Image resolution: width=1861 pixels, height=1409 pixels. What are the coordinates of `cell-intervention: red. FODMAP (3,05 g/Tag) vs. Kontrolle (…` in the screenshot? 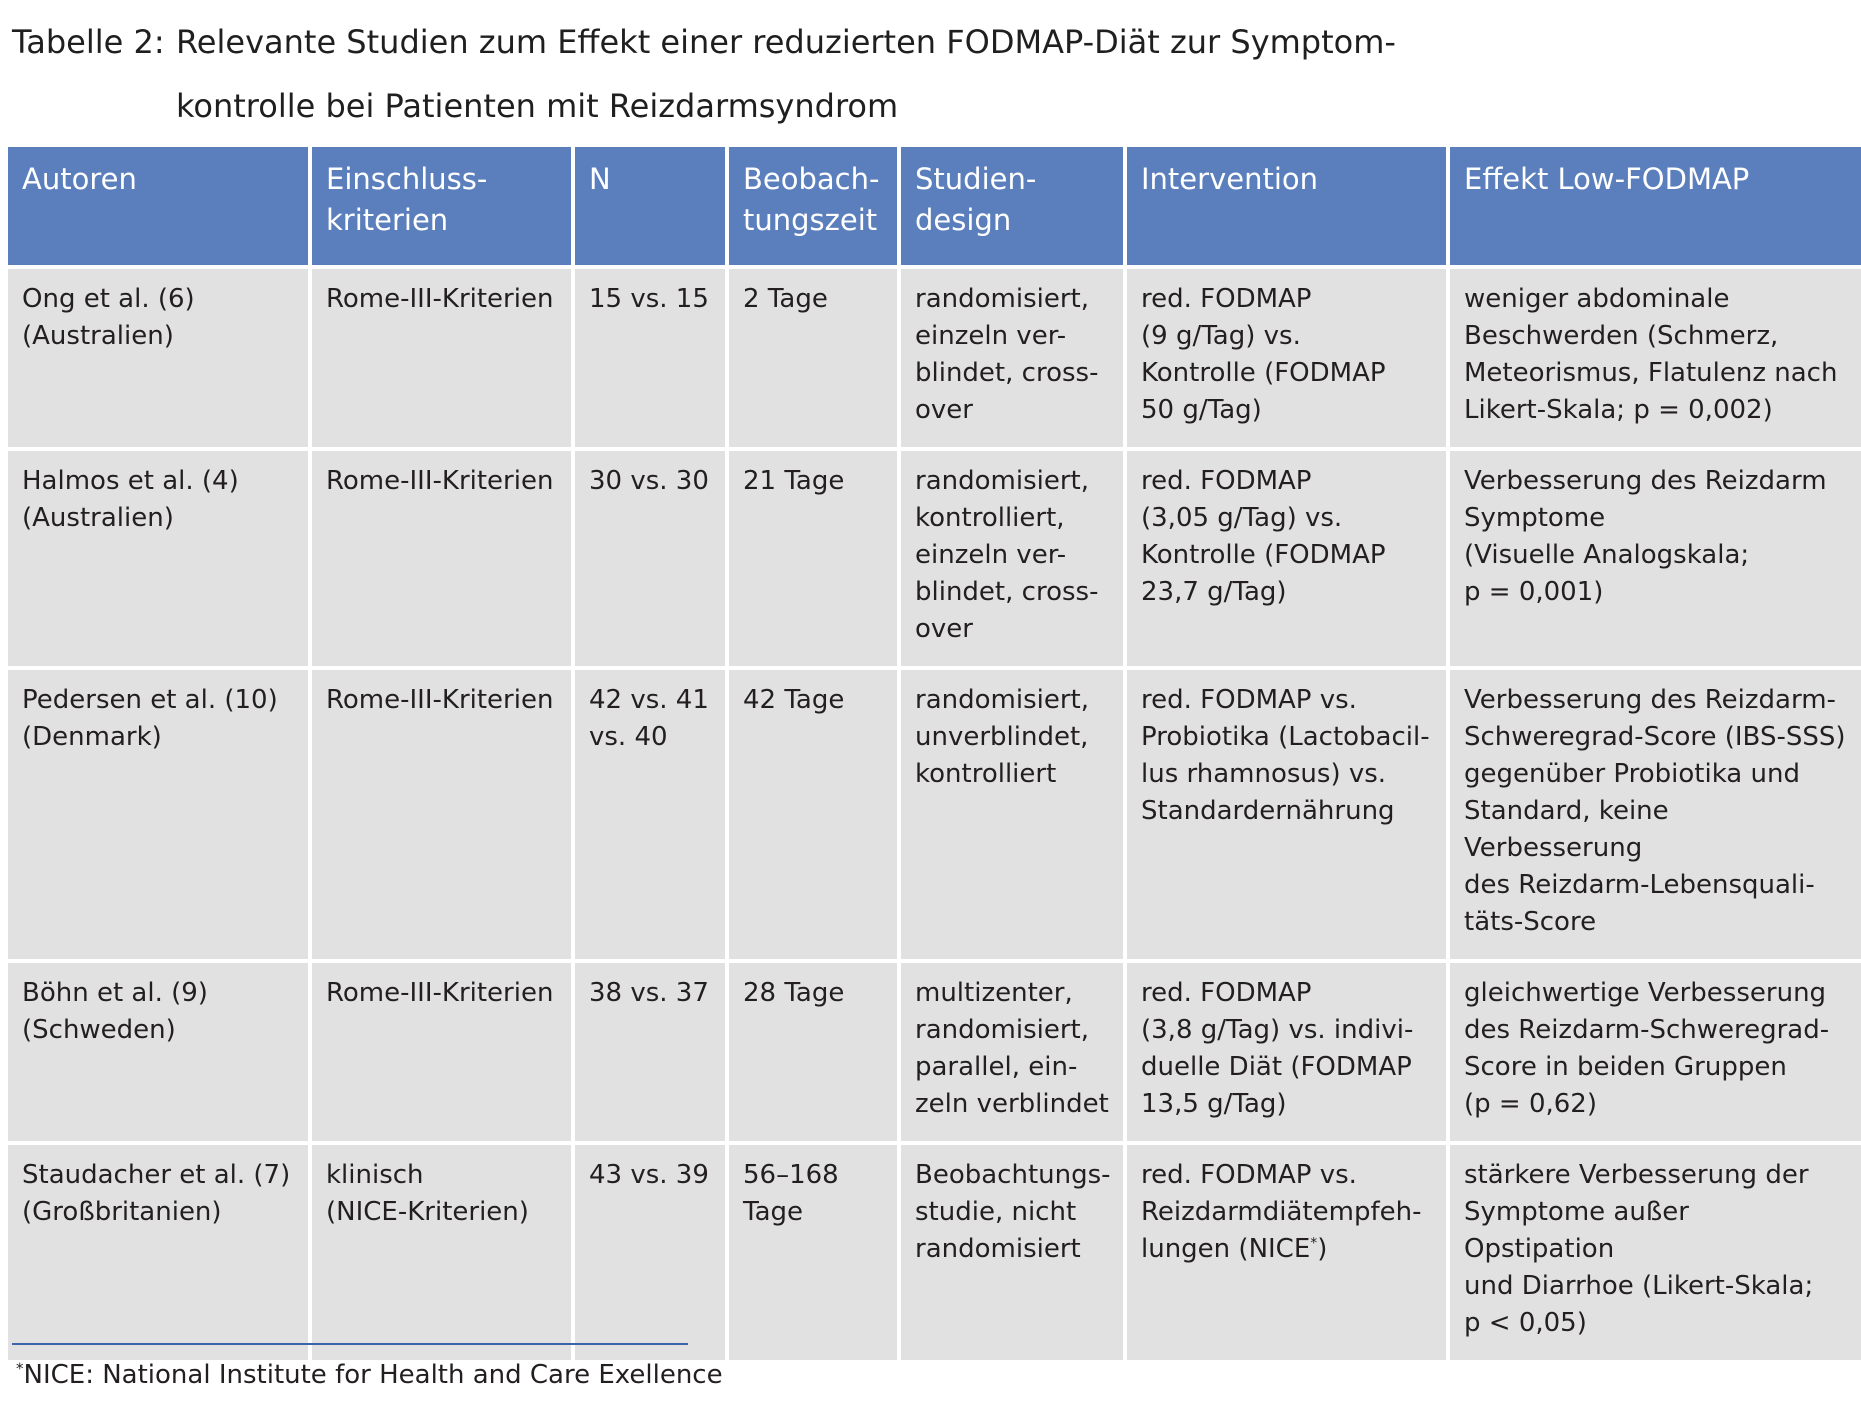 It's located at (1286, 558).